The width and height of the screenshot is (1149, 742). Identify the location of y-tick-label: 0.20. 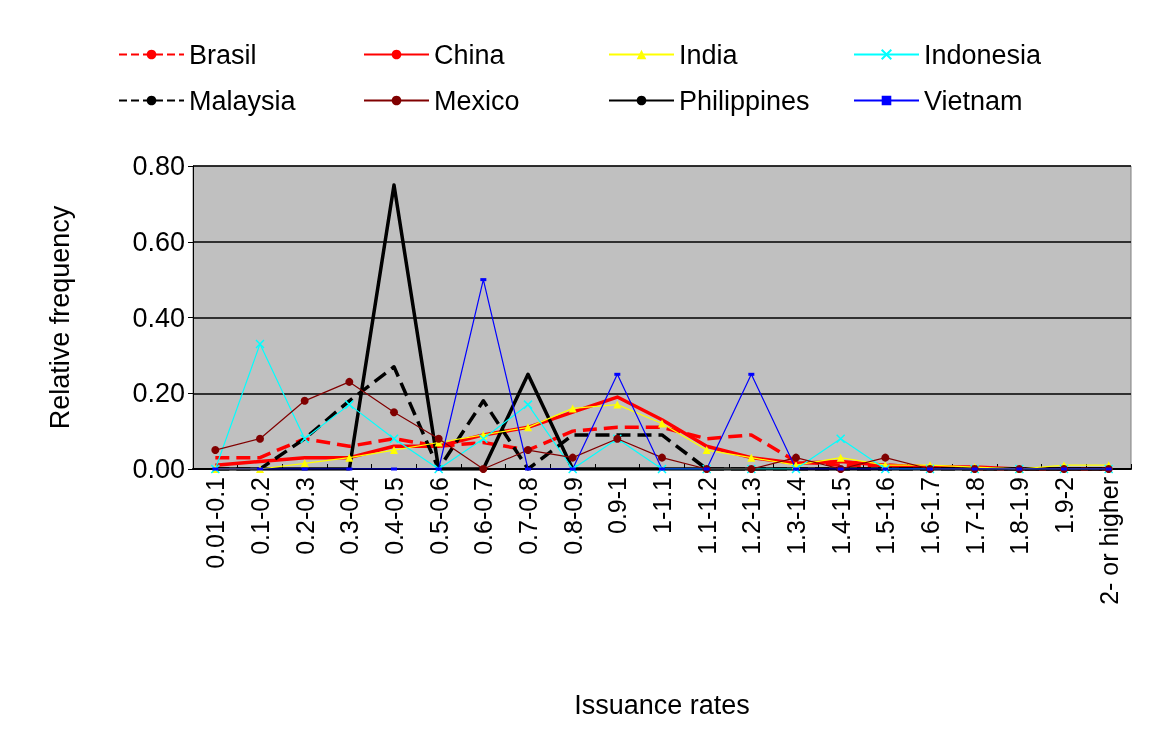
(158, 393).